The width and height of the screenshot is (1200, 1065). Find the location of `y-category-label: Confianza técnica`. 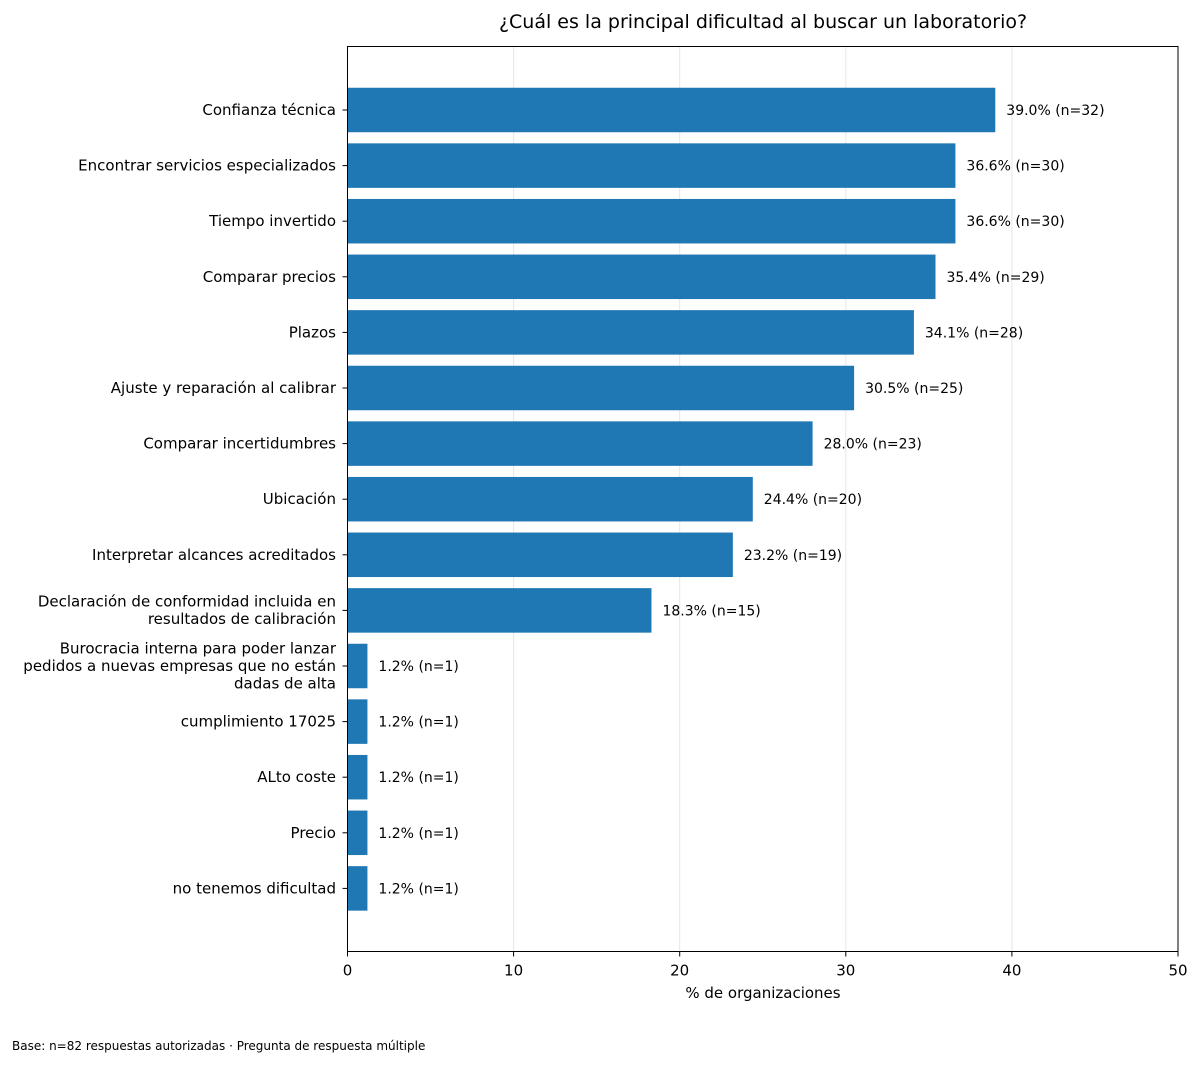

y-category-label: Confianza técnica is located at coordinates (269, 110).